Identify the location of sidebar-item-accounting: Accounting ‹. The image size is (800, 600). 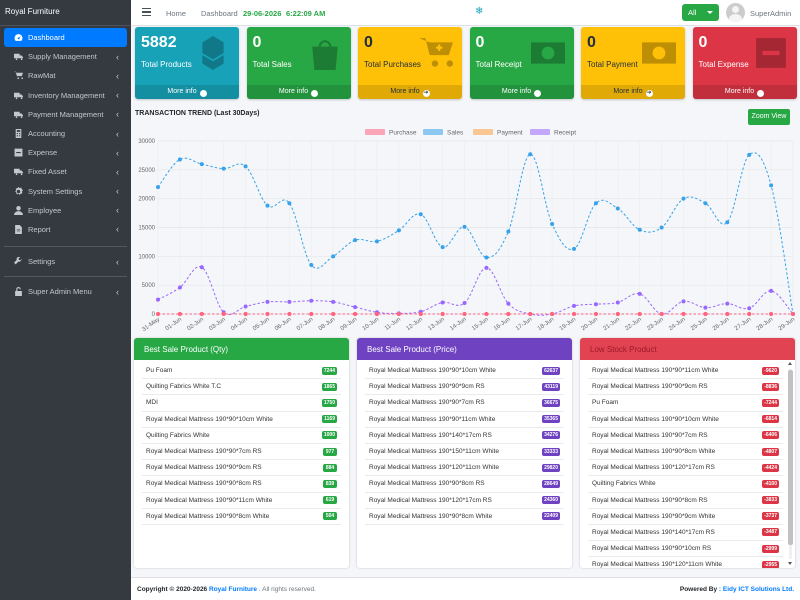
(65, 133).